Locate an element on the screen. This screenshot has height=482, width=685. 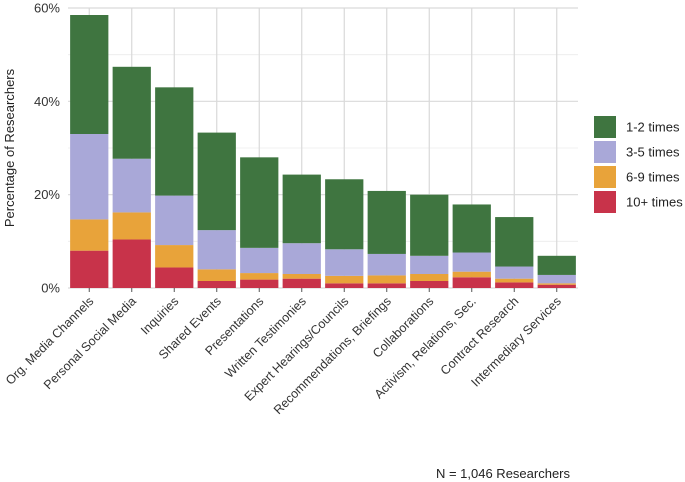
y-tick-label: 20% is located at coordinates (47, 194).